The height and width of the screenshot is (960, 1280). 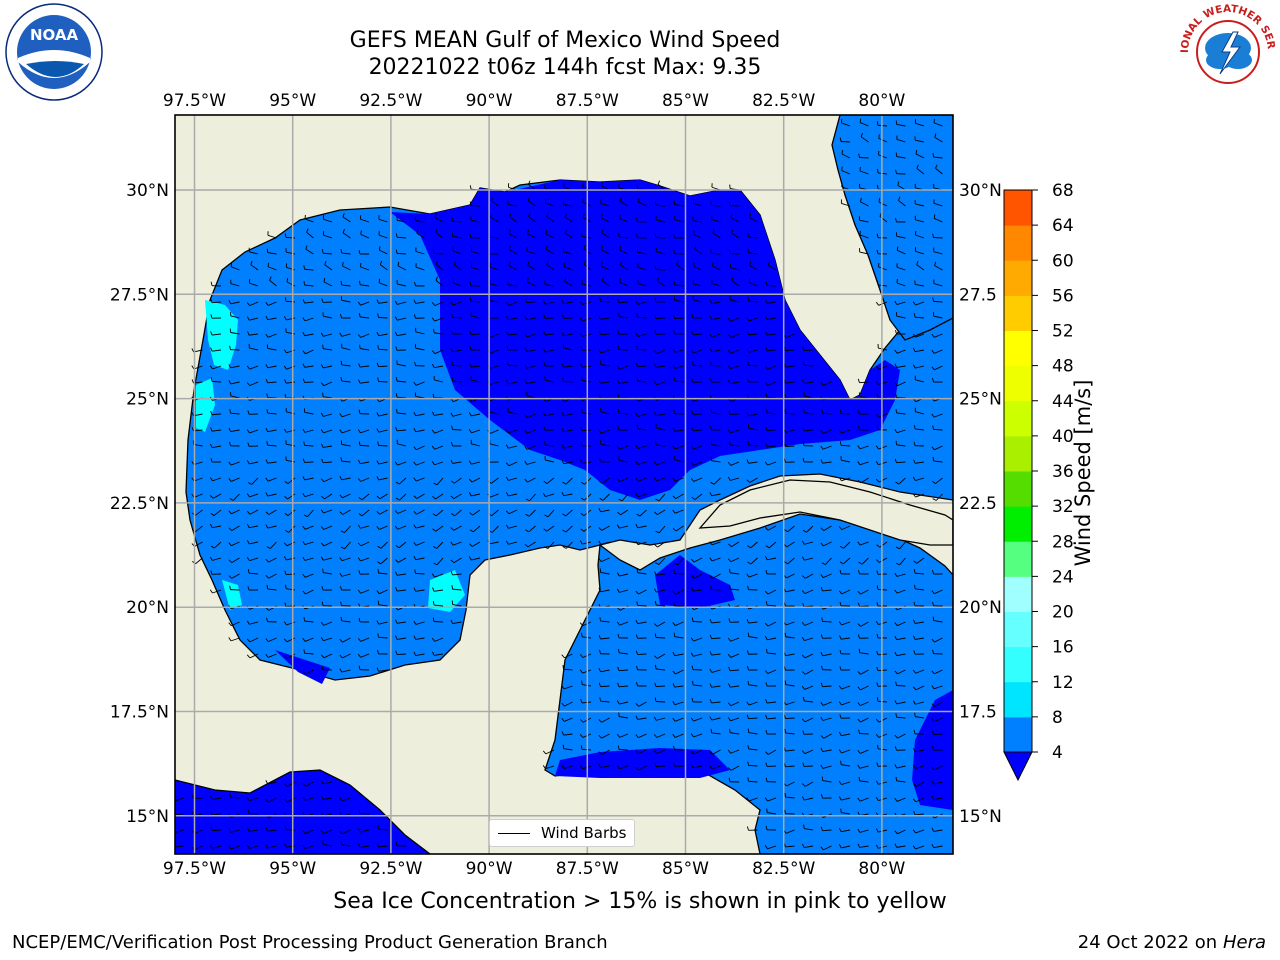 I want to click on lat-label-right: 22.5, so click(x=978, y=504).